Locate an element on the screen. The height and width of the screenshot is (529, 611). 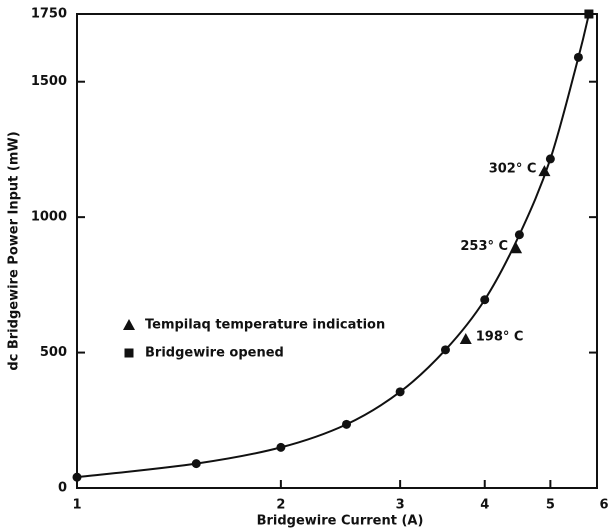
x-tick-label: 3 is located at coordinates (400, 505).